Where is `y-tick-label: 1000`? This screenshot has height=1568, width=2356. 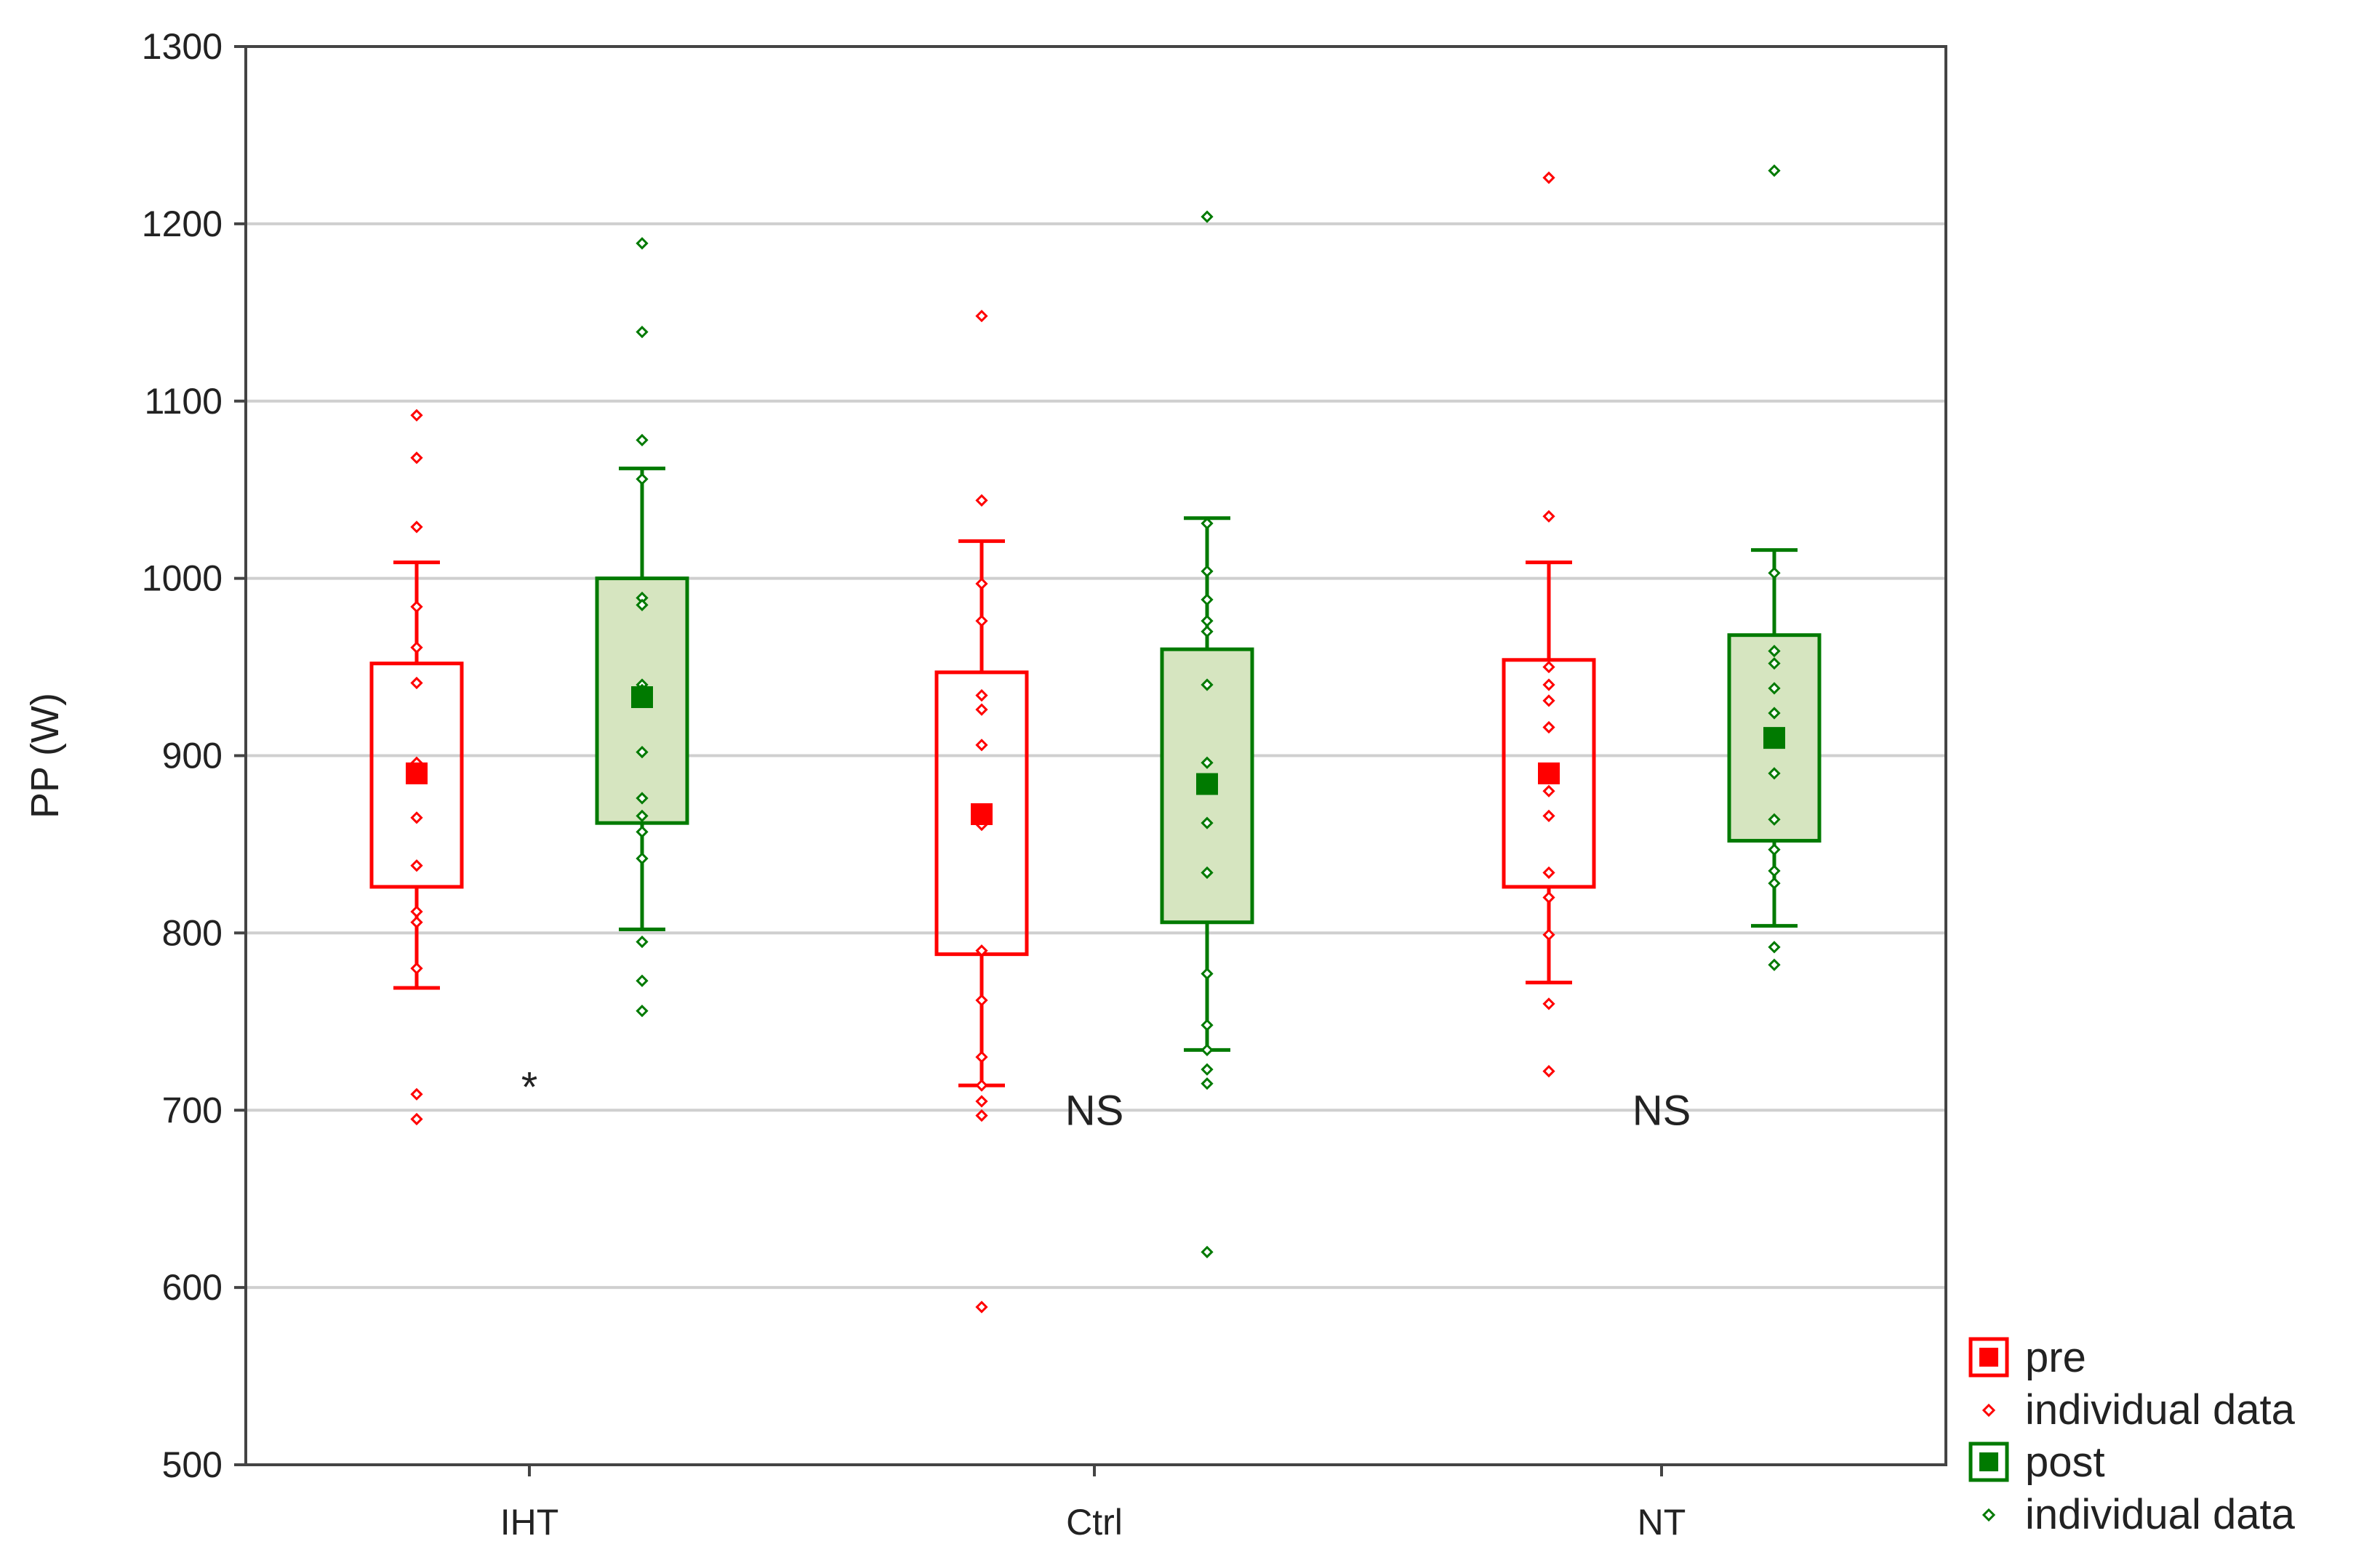 y-tick-label: 1000 is located at coordinates (182, 578).